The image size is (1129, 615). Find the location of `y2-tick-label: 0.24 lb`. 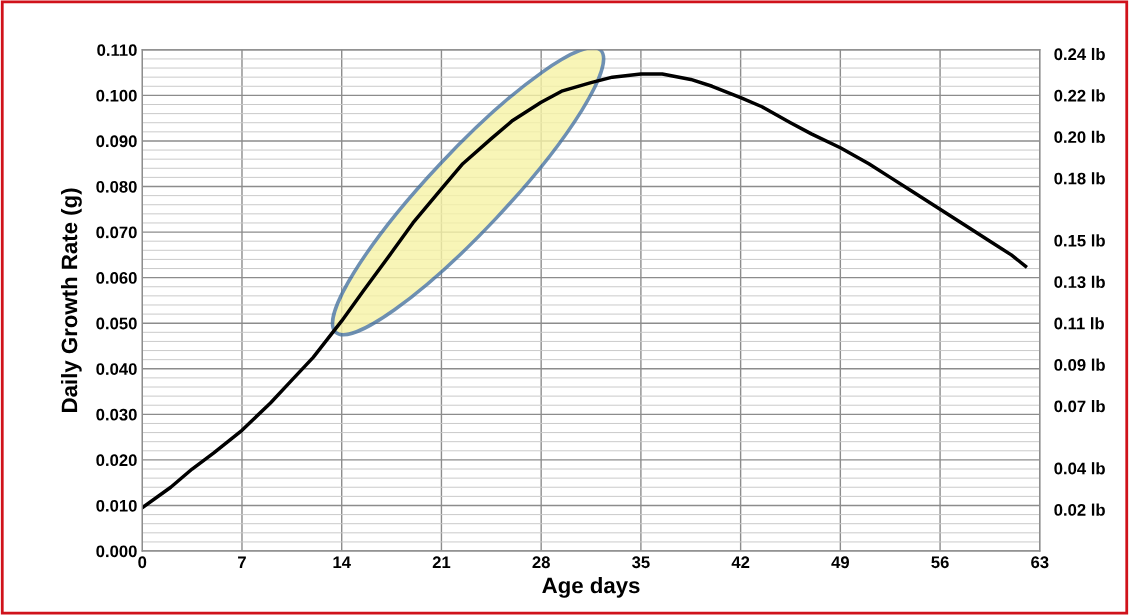

y2-tick-label: 0.24 lb is located at coordinates (1079, 54).